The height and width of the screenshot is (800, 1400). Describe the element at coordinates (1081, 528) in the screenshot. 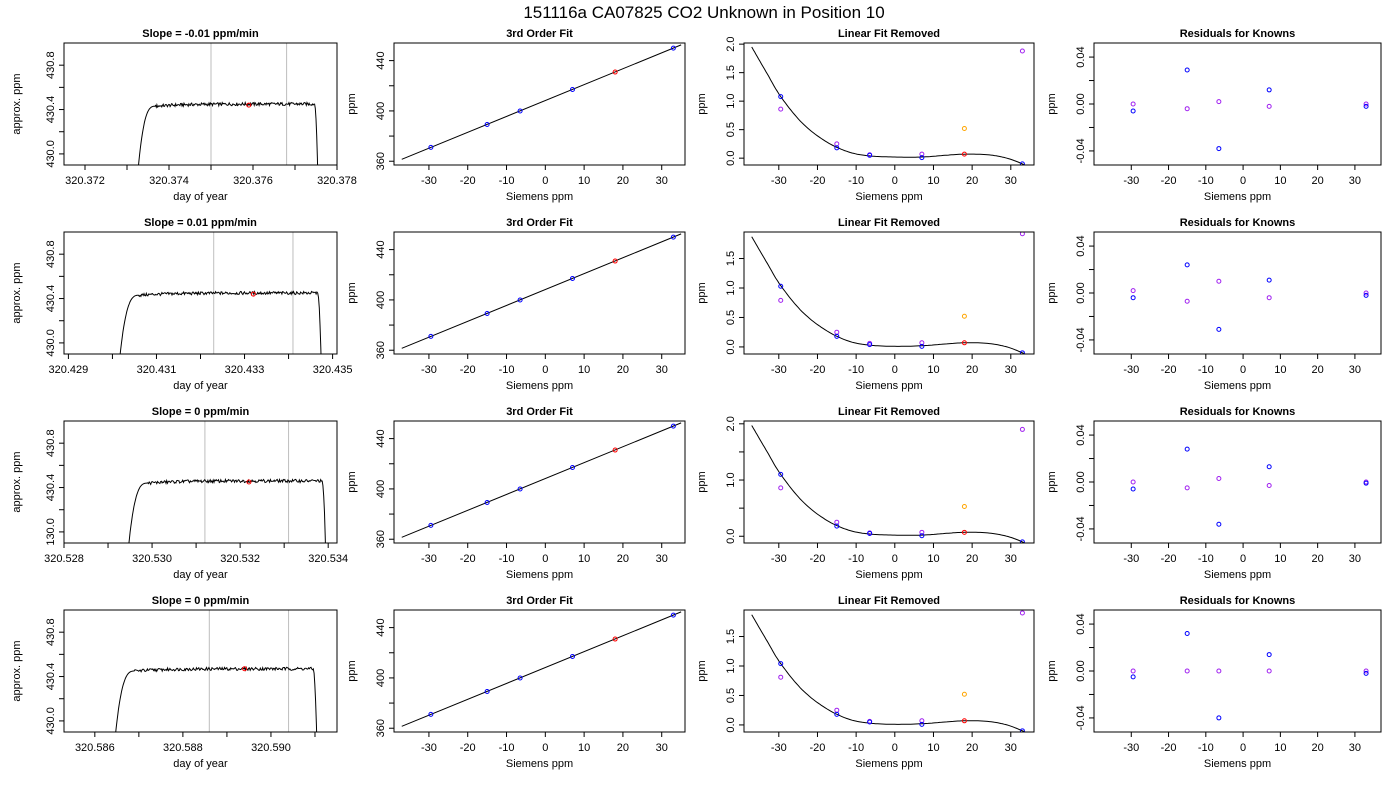

I see `resid-r3-ytick-label: -0.04` at that location.